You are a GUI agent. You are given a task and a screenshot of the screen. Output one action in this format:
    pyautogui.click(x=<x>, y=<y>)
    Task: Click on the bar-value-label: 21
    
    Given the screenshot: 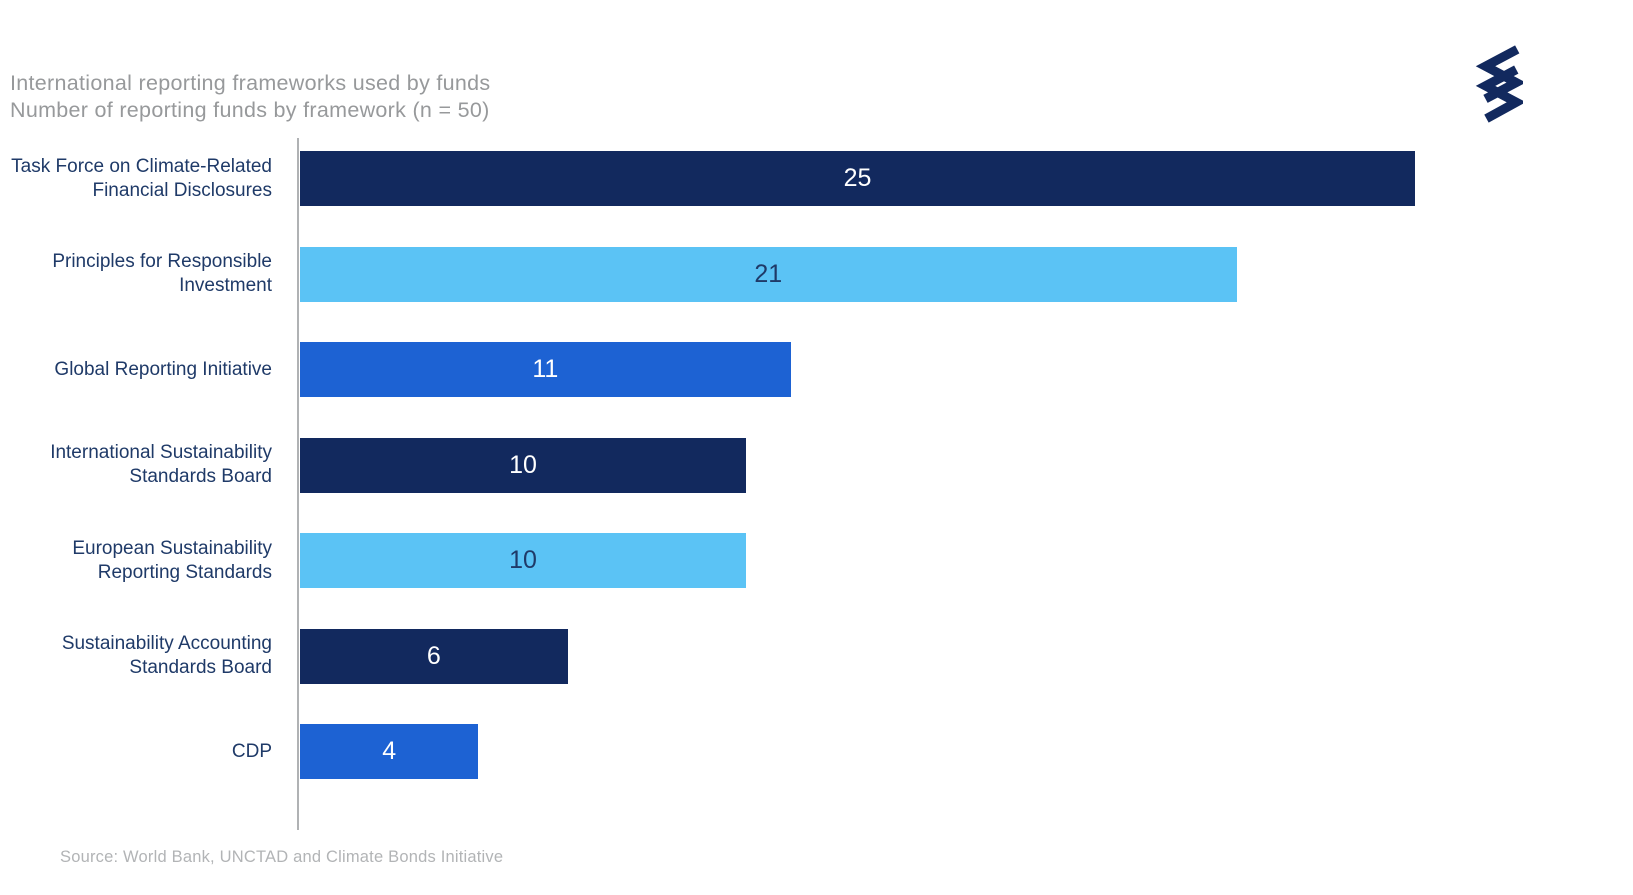 What is the action you would take?
    pyautogui.click(x=768, y=273)
    